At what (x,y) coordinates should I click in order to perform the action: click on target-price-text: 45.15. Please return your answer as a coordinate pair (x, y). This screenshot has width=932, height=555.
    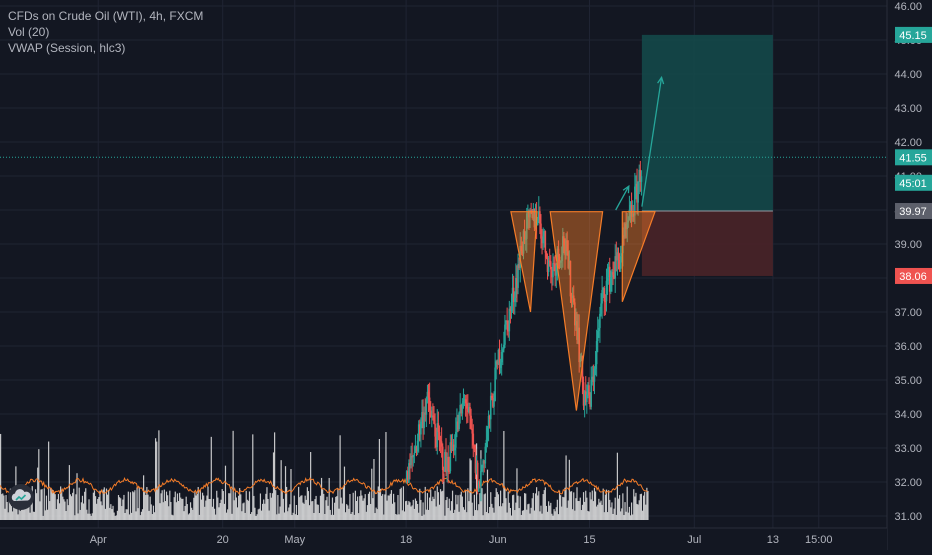
    Looking at the image, I should click on (913, 36).